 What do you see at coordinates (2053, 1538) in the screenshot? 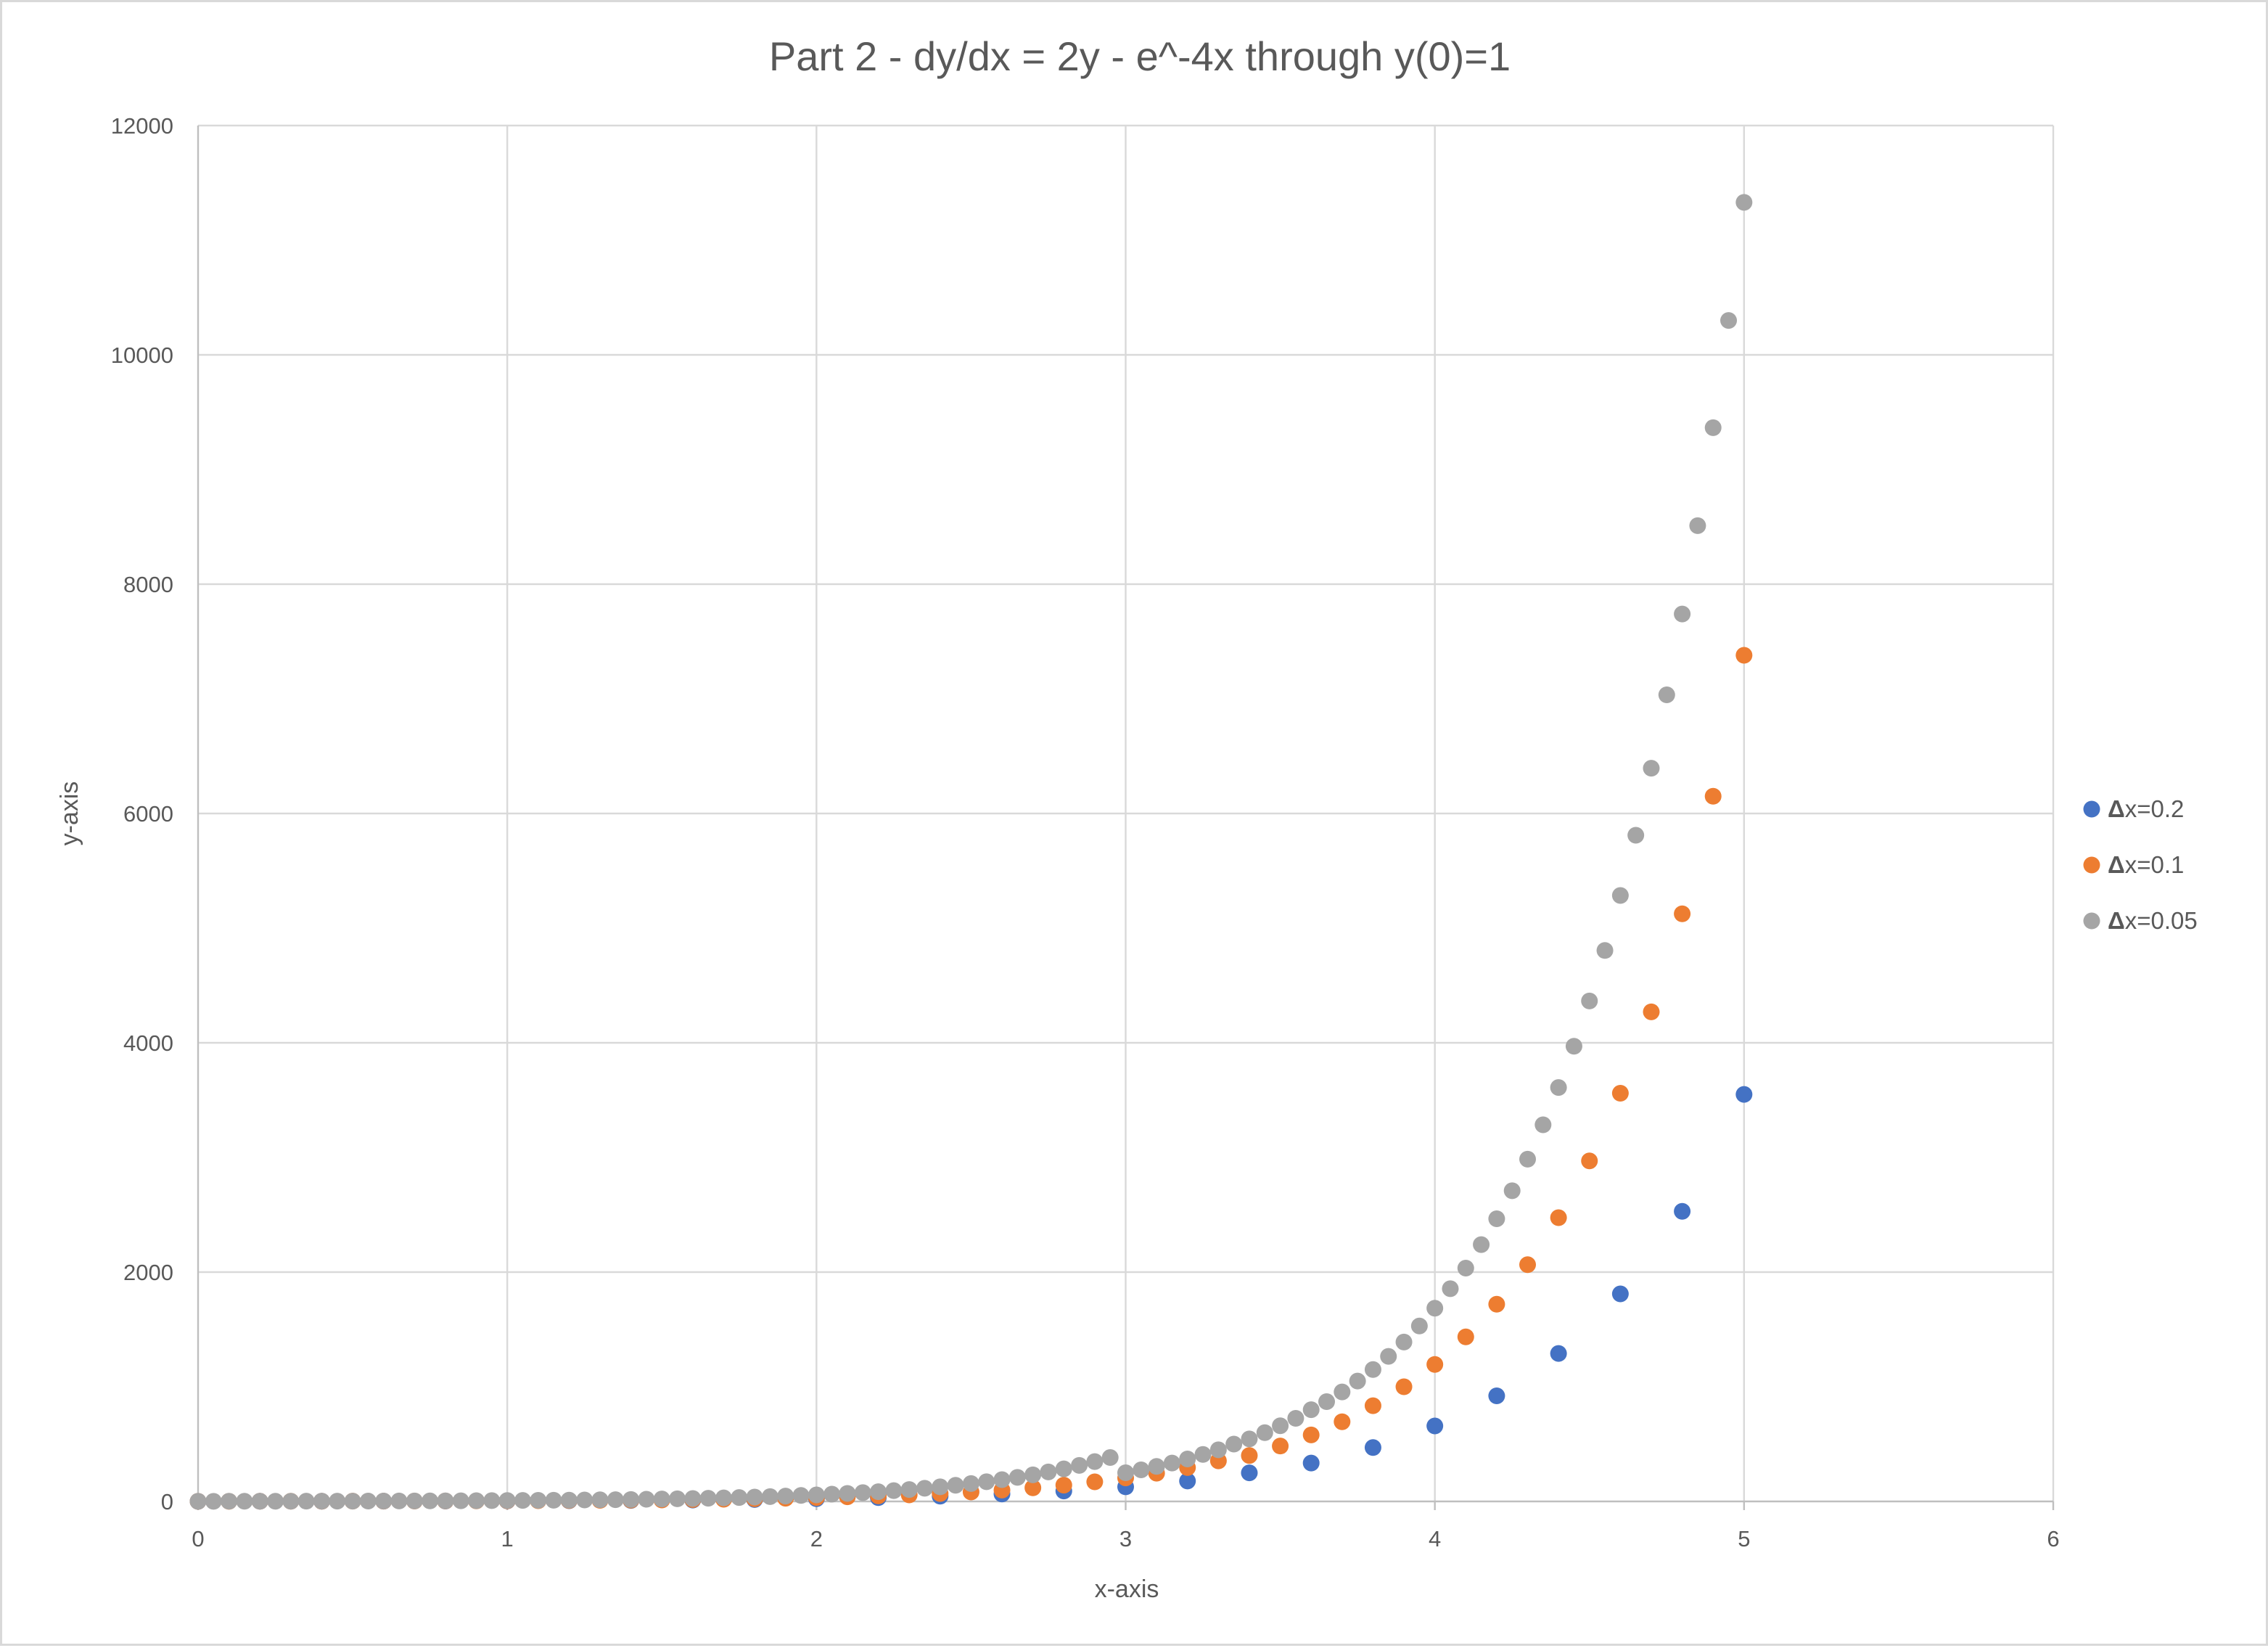
I see `x-tick-label: 6` at bounding box center [2053, 1538].